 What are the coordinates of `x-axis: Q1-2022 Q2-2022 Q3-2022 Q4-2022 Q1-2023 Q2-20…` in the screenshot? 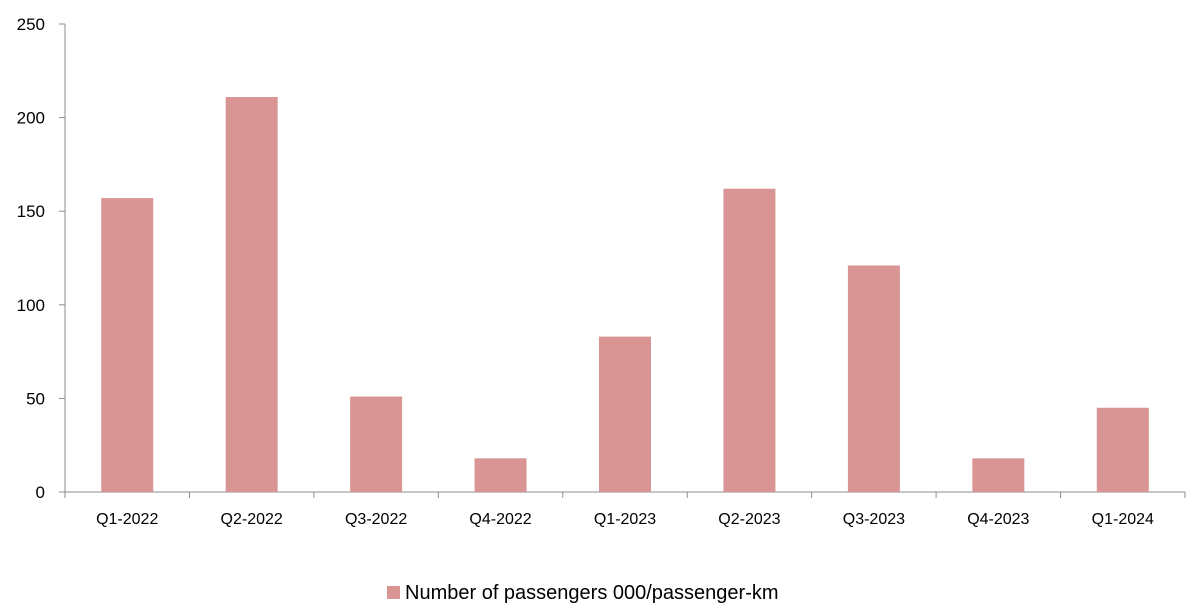 It's located at (625, 509).